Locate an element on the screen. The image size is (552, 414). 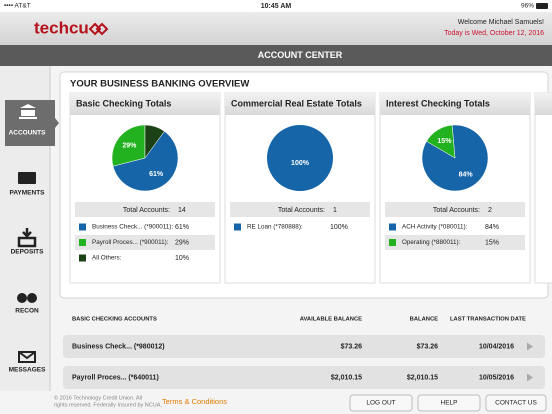
nav-label: DEPOSITS is located at coordinates (28, 252).